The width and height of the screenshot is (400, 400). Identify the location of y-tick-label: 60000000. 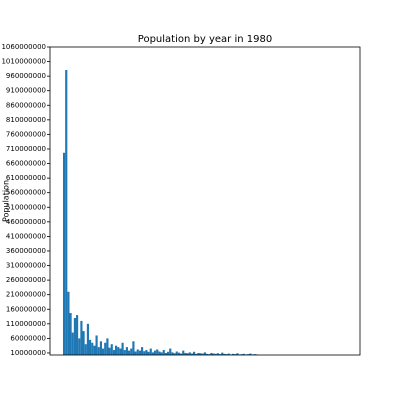
(28, 338).